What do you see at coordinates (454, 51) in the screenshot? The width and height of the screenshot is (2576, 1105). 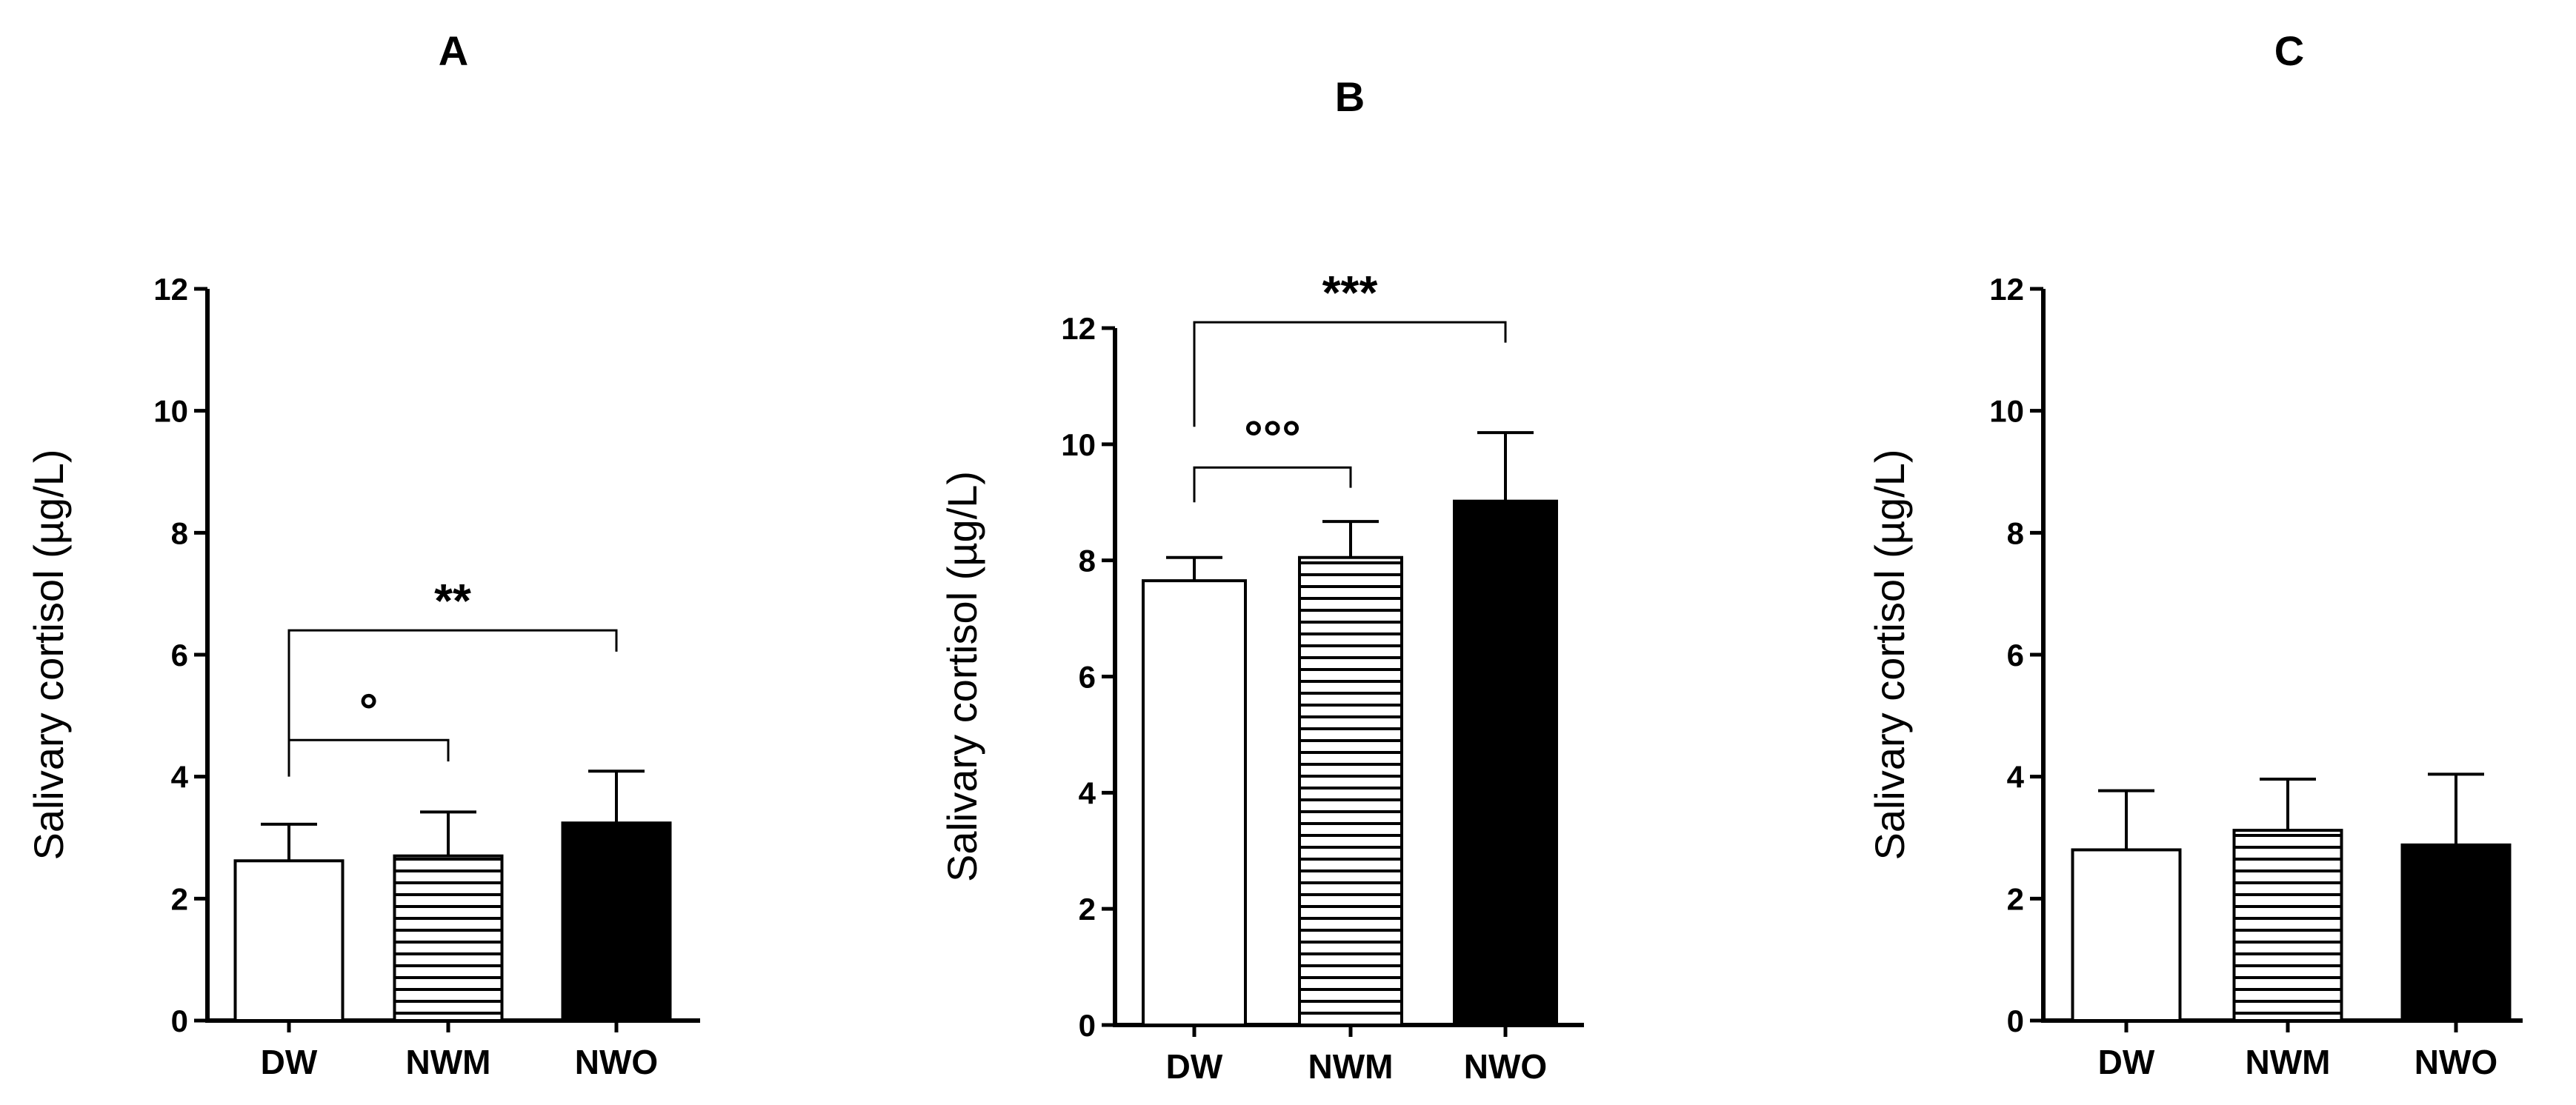 I see `panel-title: A` at bounding box center [454, 51].